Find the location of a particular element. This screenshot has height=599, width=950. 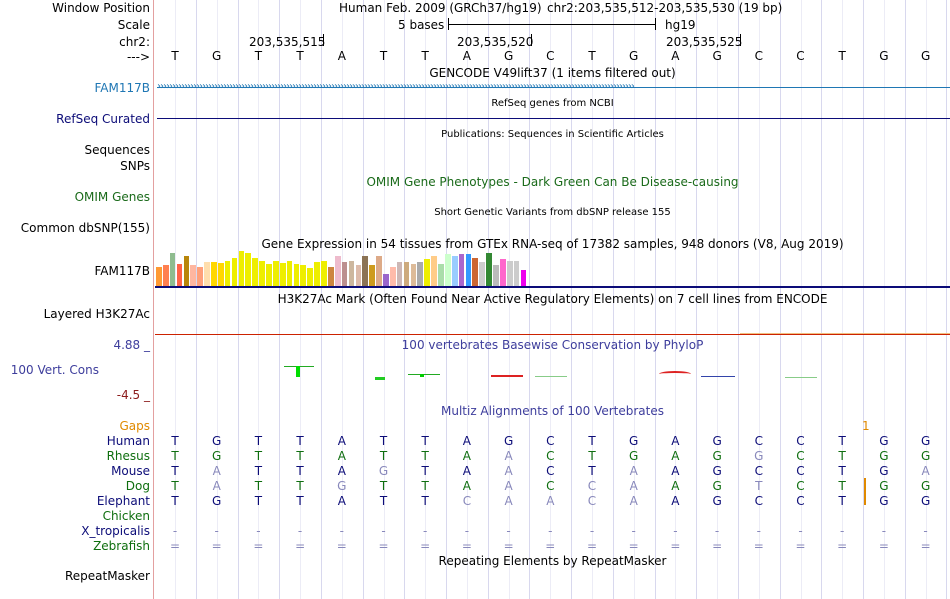

gtex-bar-chart is located at coordinates (355, 268).